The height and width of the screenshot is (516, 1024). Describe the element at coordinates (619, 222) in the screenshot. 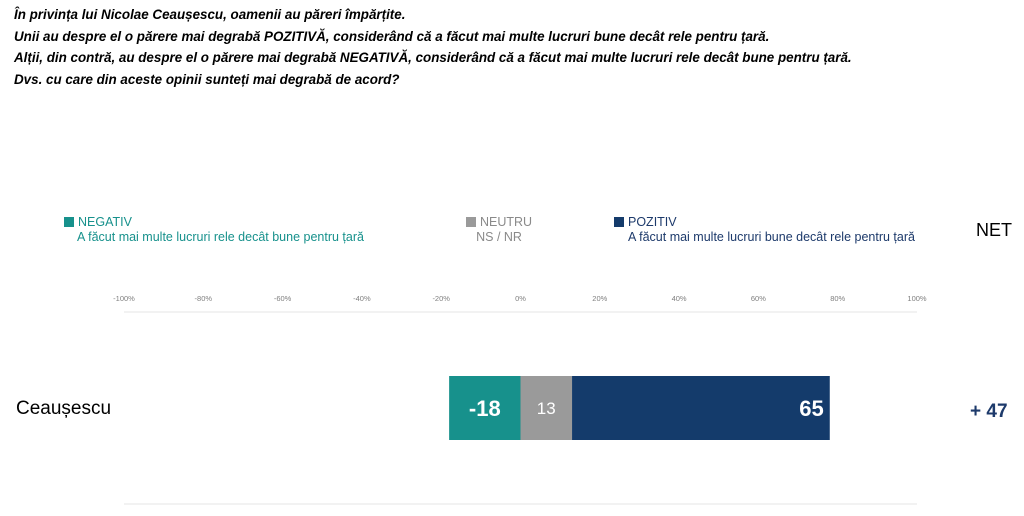

I see `legend-positive-swatch` at that location.